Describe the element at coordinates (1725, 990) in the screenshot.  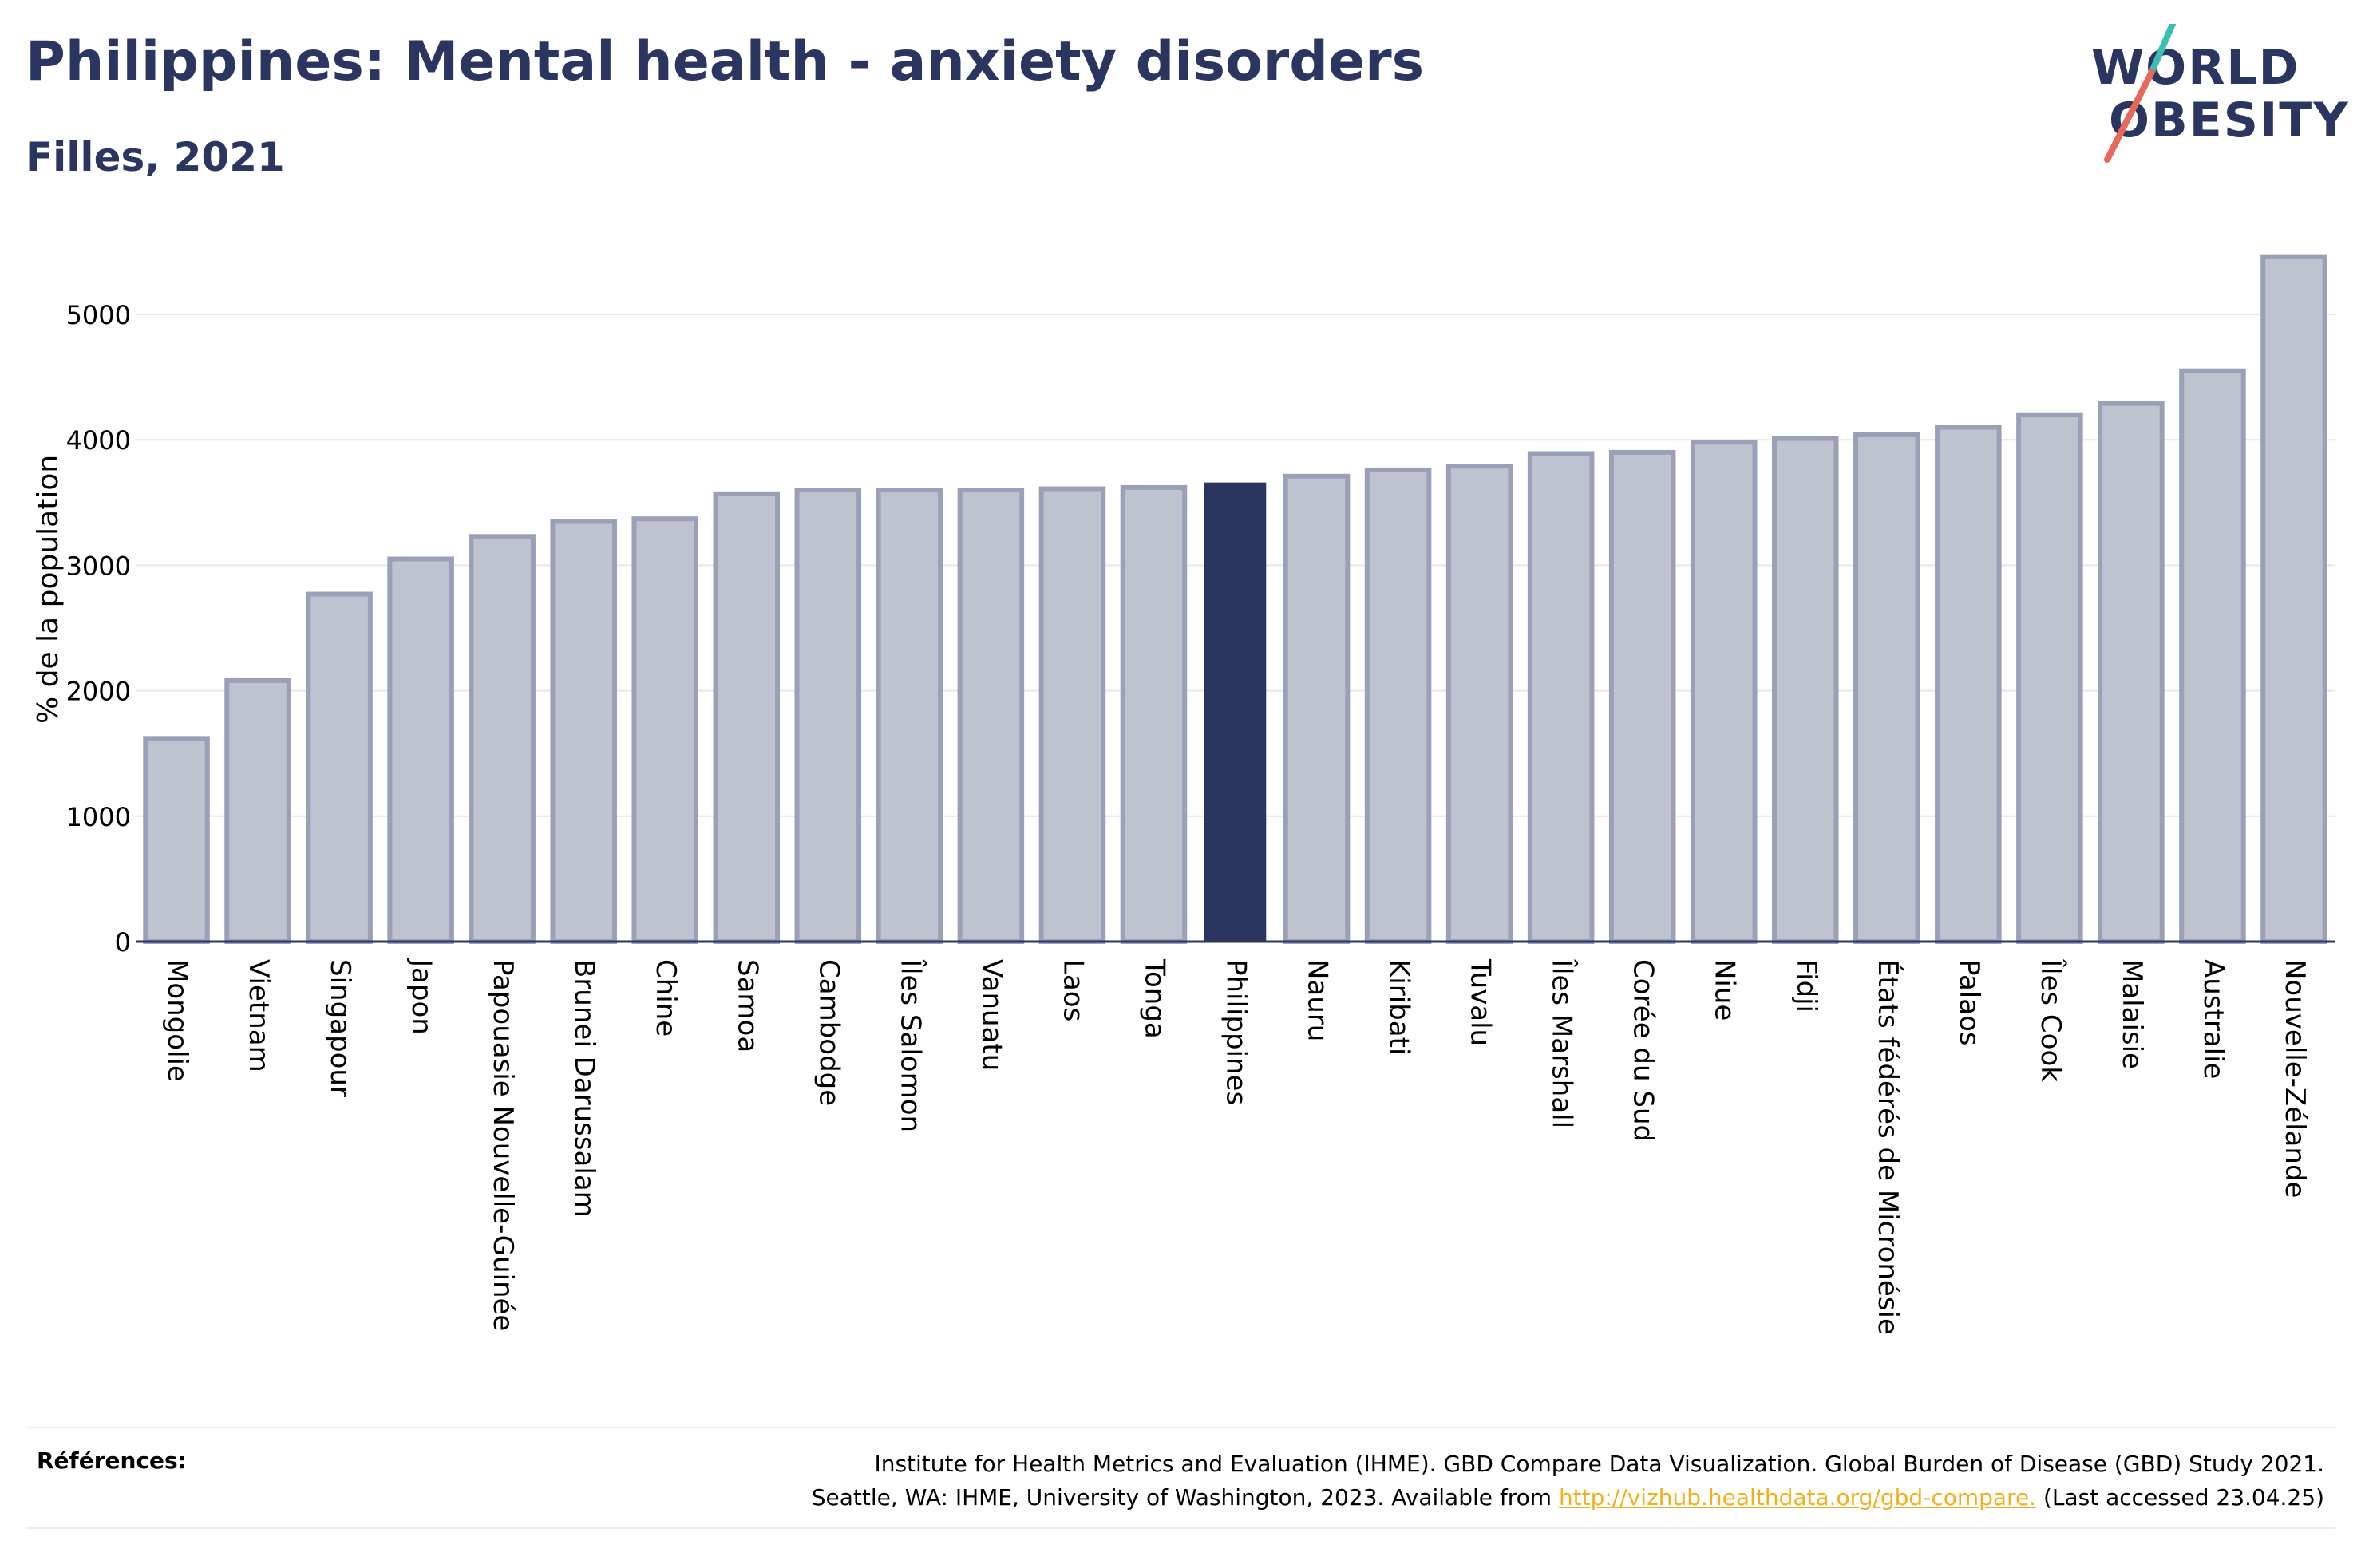
I see `x-tick-label: Niue` at that location.